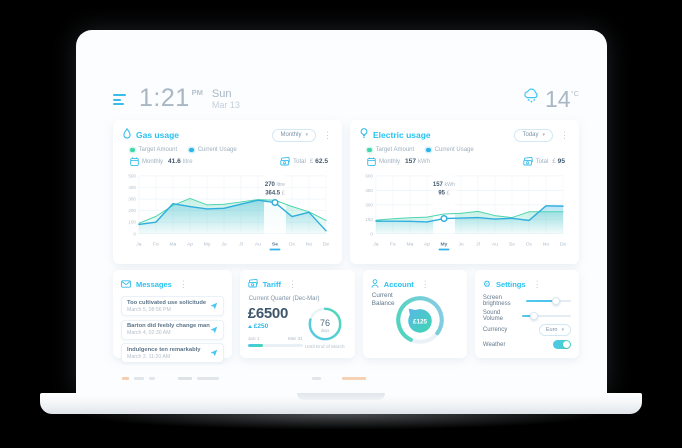 This screenshot has height=448, width=682. What do you see at coordinates (346, 101) in the screenshot?
I see `dashboard-header: 1:21 PM Sun Mar 13 14` at bounding box center [346, 101].